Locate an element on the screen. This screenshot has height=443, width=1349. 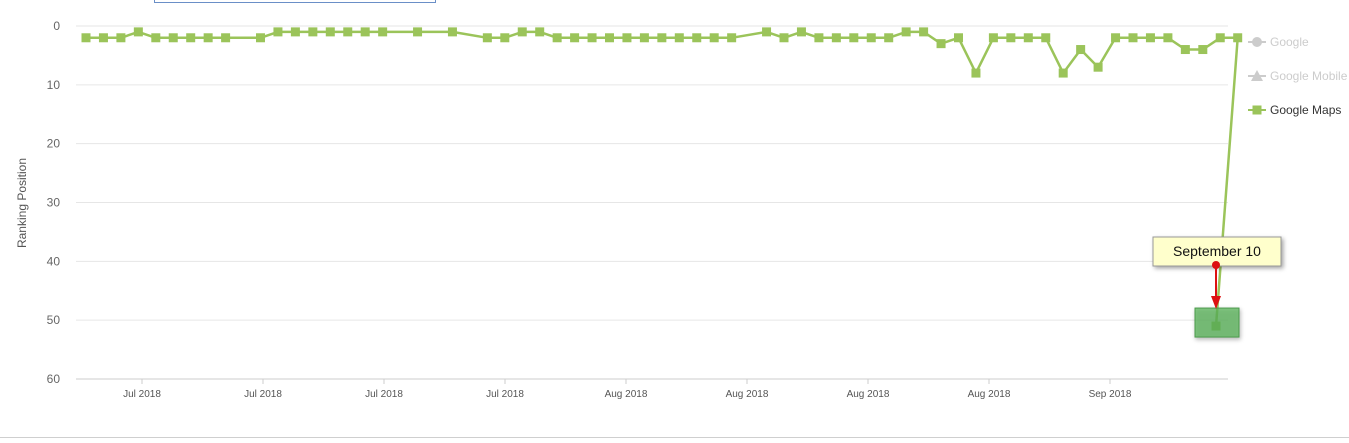
top-input-box-edge is located at coordinates (295, 1).